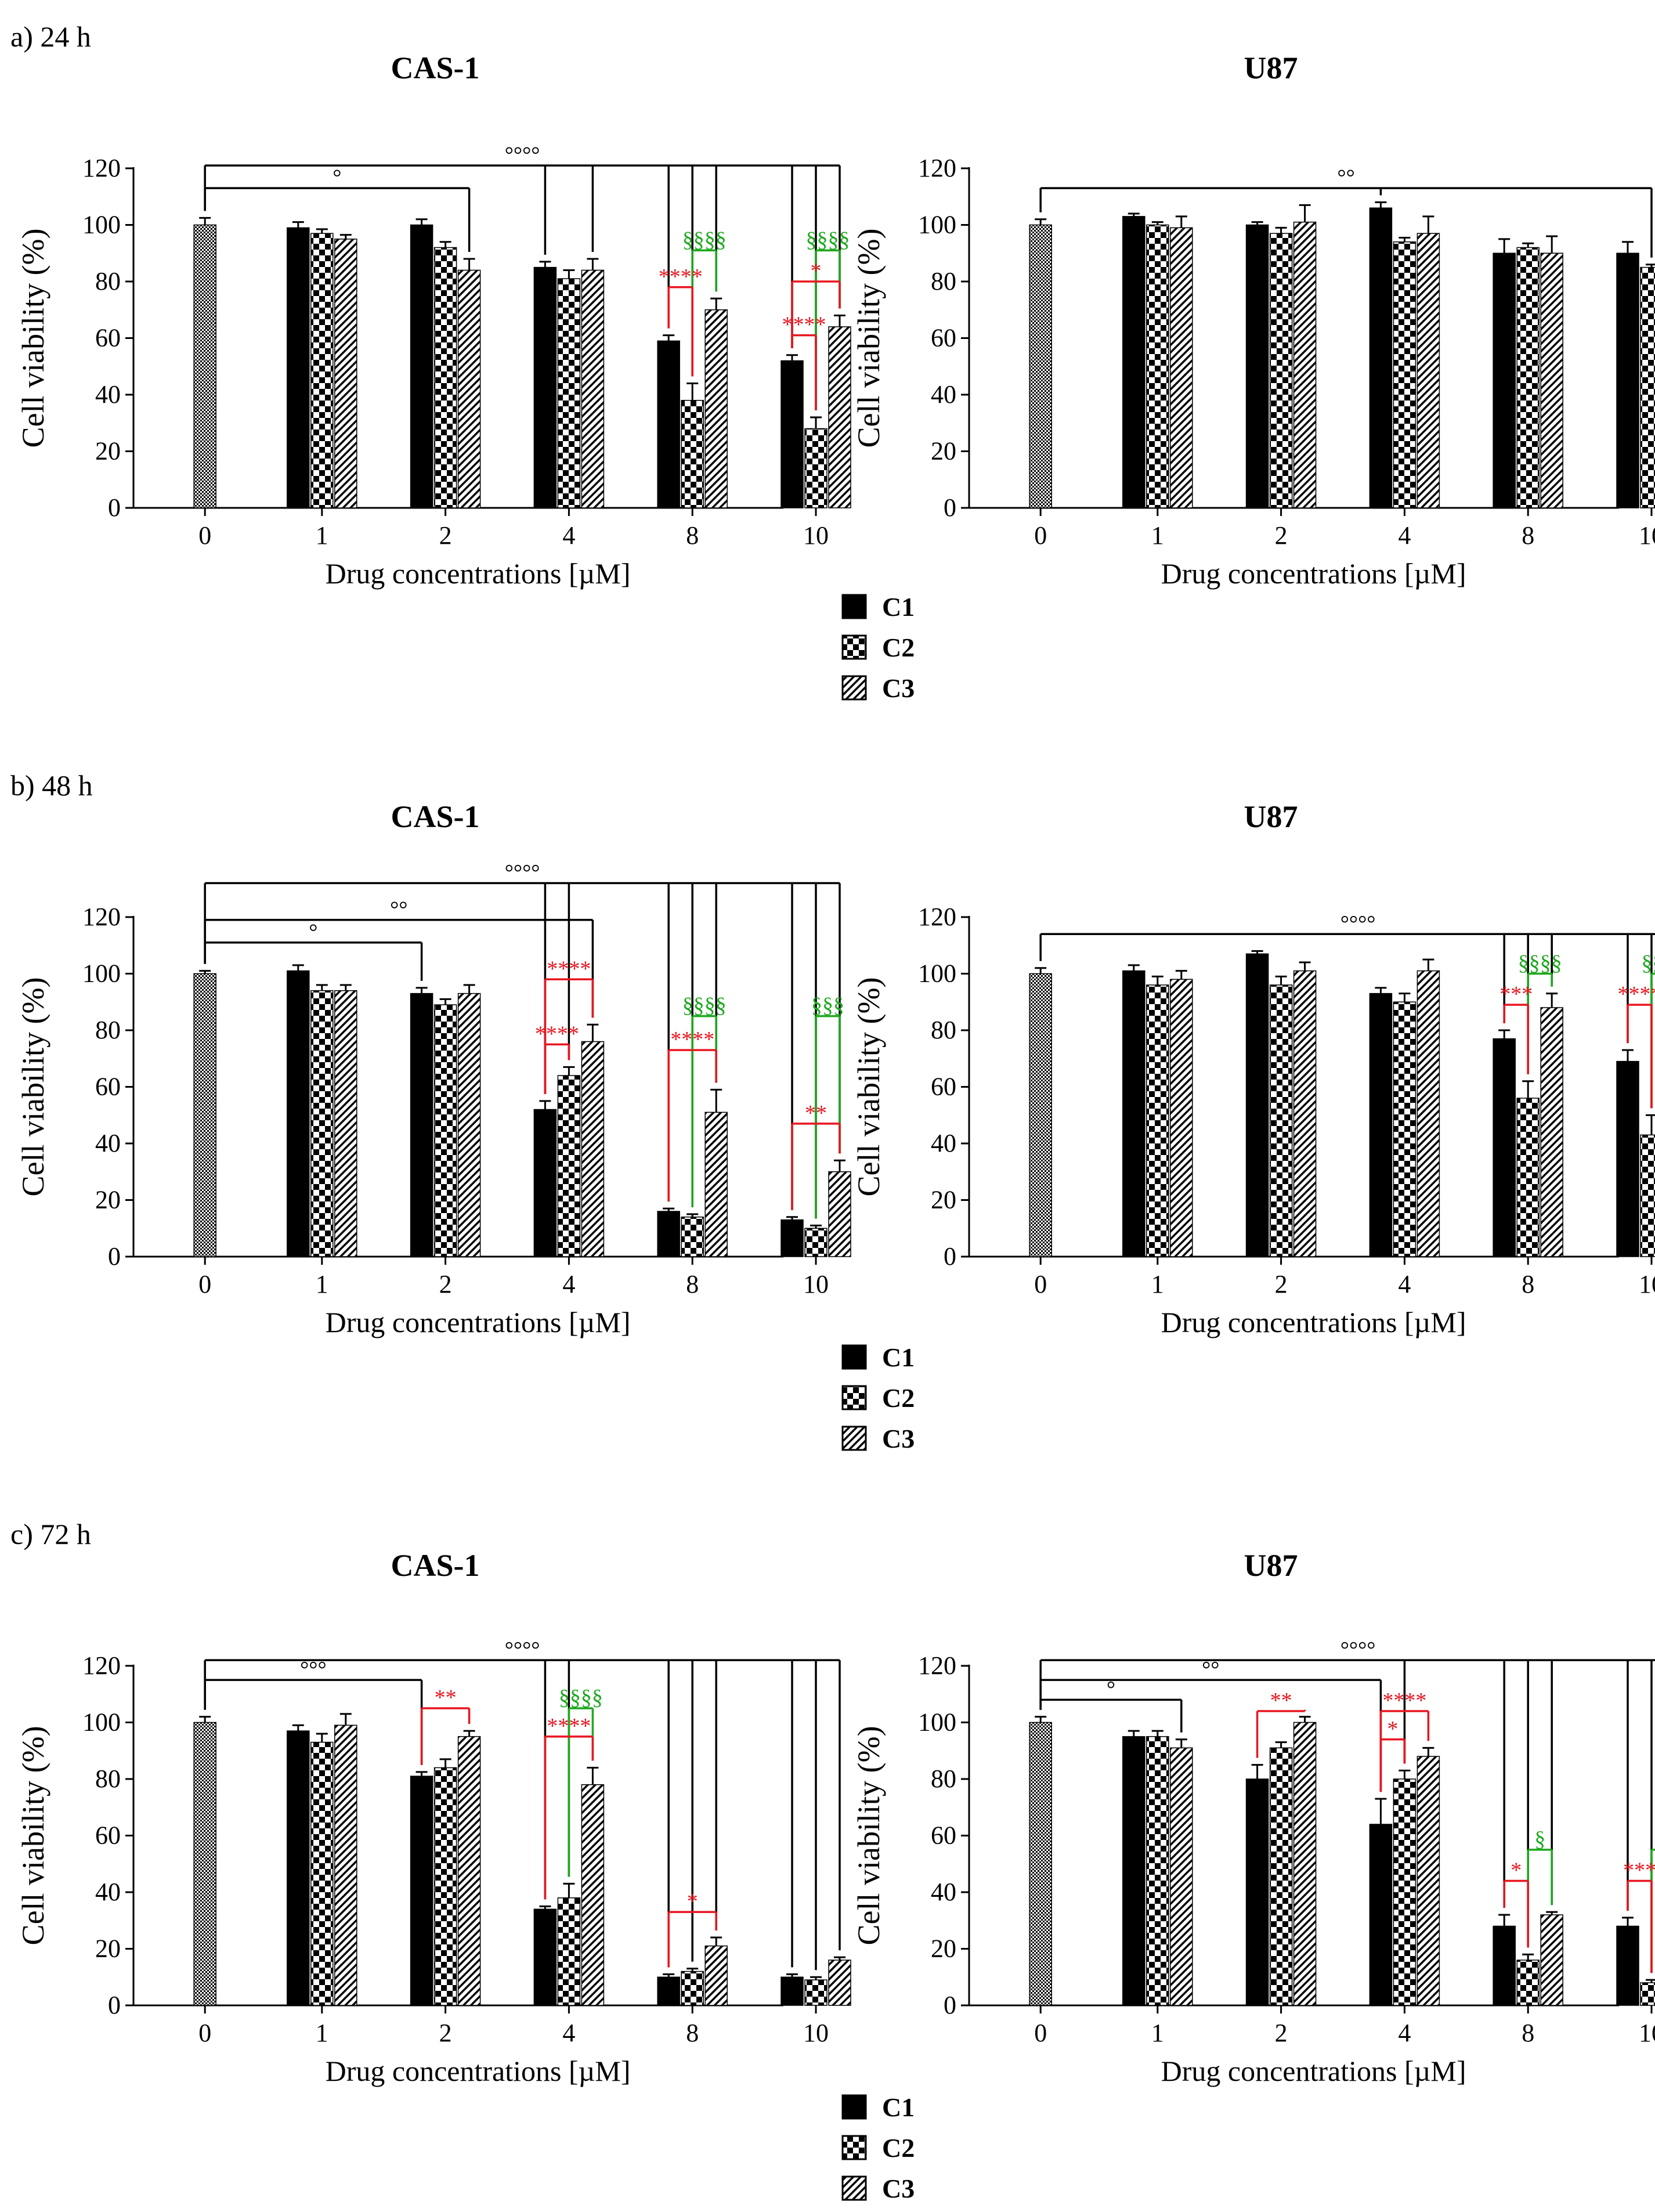 The width and height of the screenshot is (1655, 2212). Describe the element at coordinates (1210, 1725) in the screenshot. I see `significance-bracket: °°` at that location.